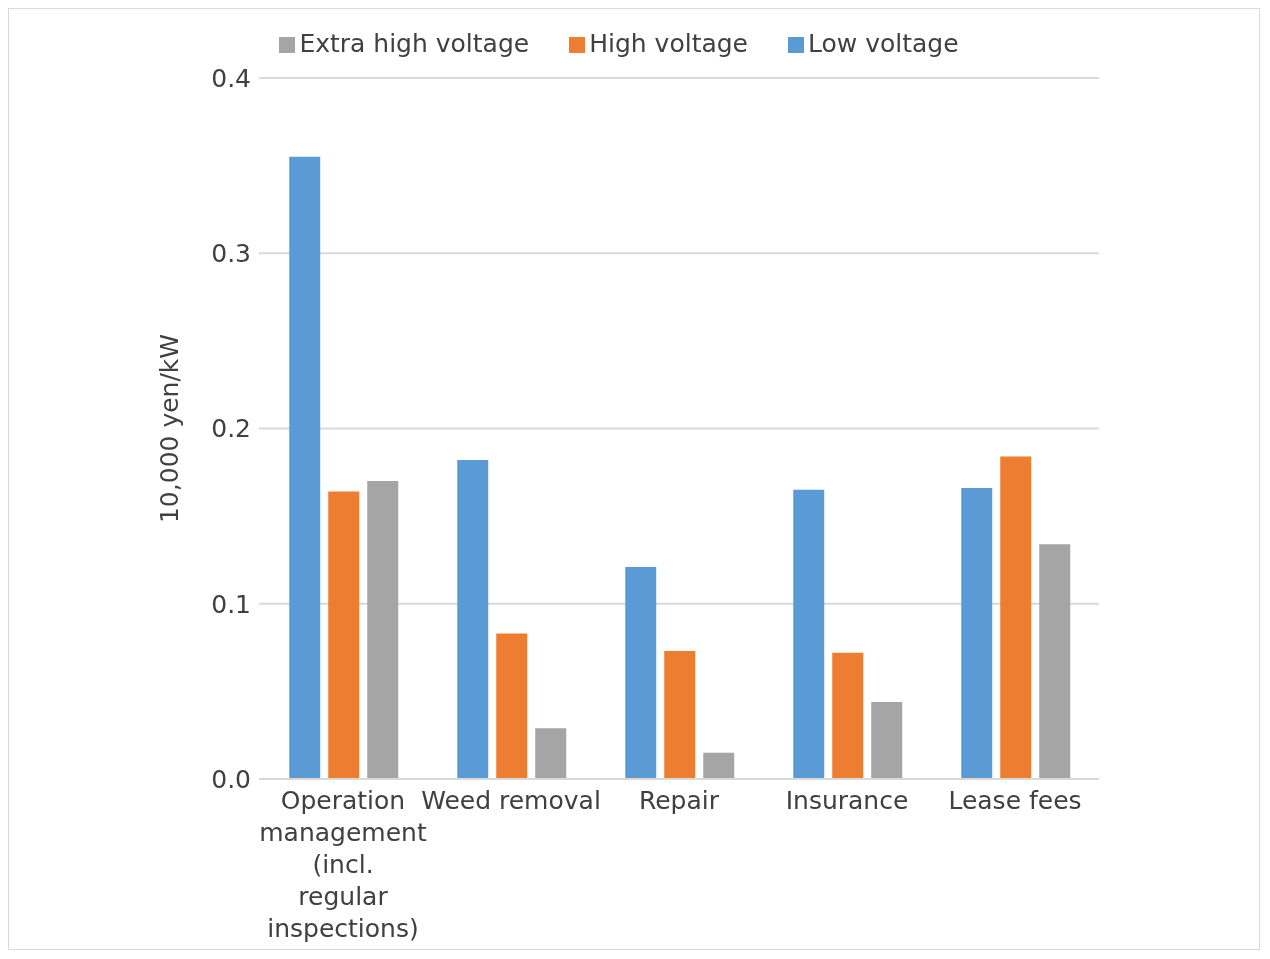 The image size is (1270, 959). Describe the element at coordinates (847, 800) in the screenshot. I see `x-tick-label: Insurance` at that location.